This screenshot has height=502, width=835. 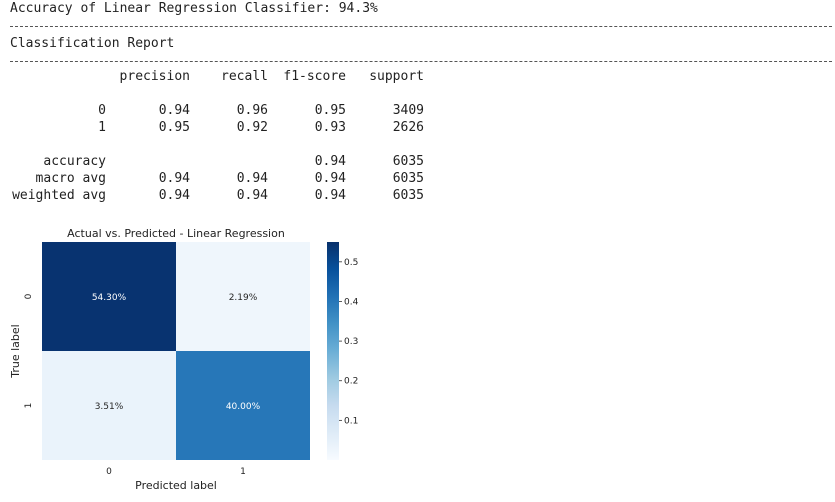 I want to click on x-axis-label: Predicted label, so click(x=176, y=485).